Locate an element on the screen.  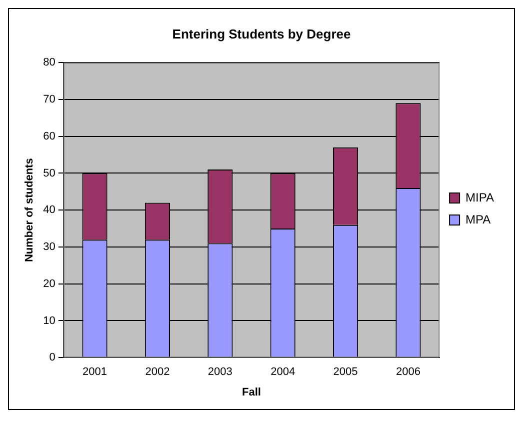
y-tick-label: 50 is located at coordinates (49, 173).